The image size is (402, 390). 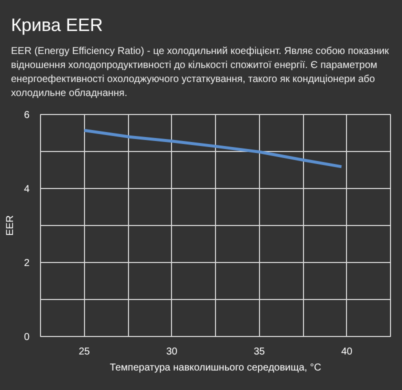 I want to click on y-tick-label: 0, so click(x=27, y=337).